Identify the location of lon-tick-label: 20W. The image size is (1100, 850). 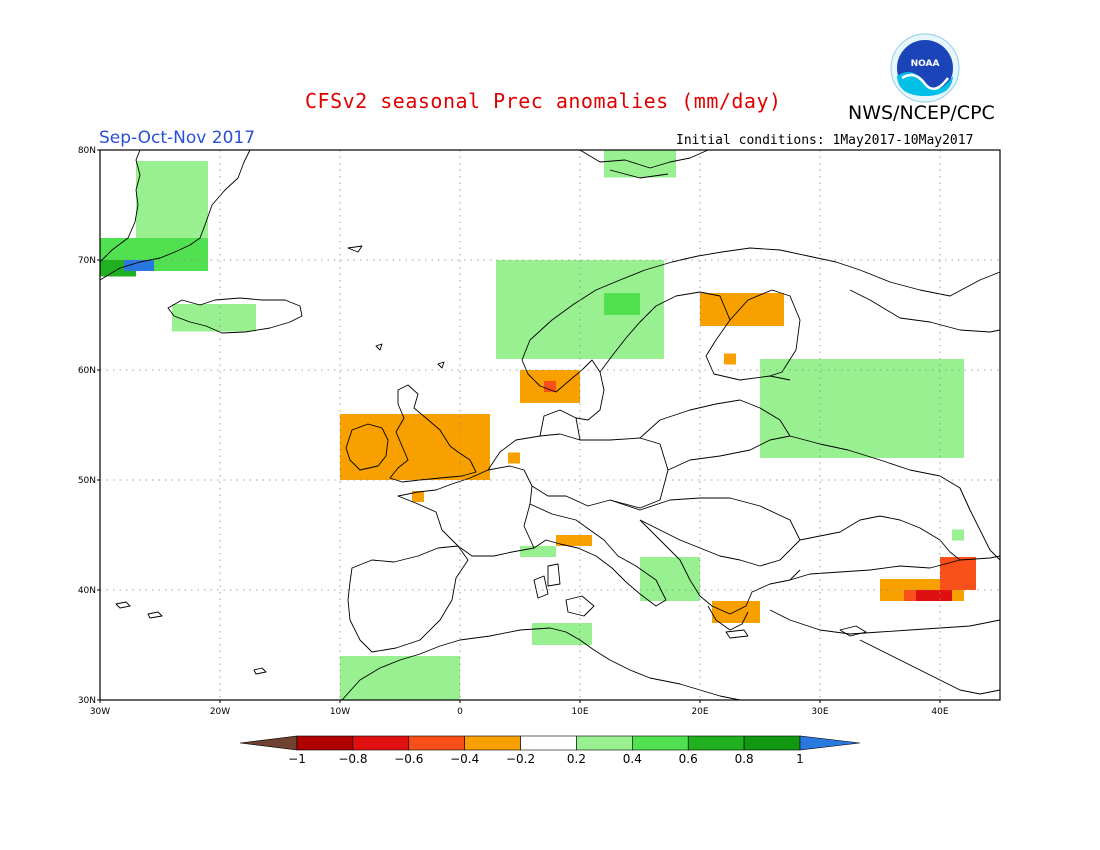
(220, 712).